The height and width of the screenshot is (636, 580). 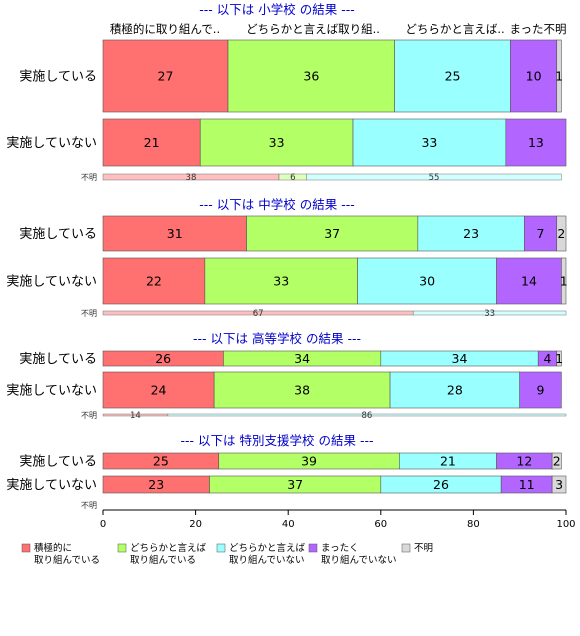 I want to click on data-label: 2, so click(x=561, y=233).